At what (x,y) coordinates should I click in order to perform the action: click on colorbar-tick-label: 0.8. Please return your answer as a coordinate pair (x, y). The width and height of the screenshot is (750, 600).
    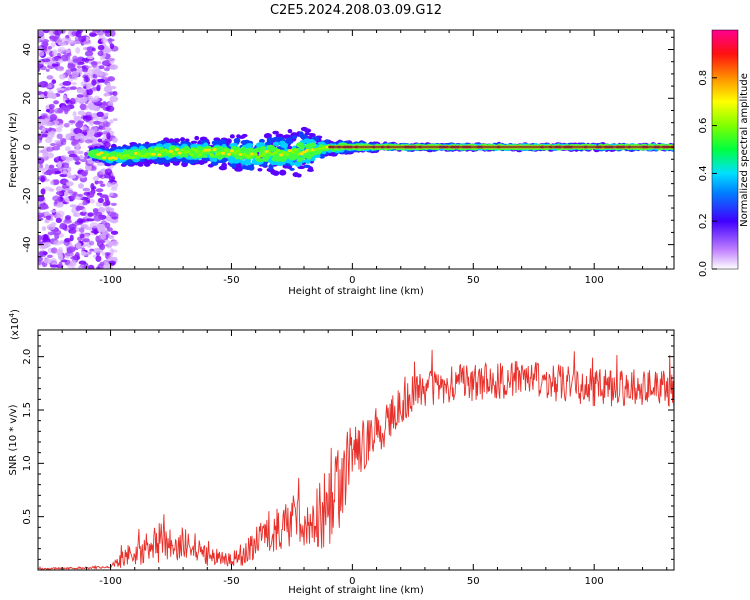
    Looking at the image, I should click on (703, 78).